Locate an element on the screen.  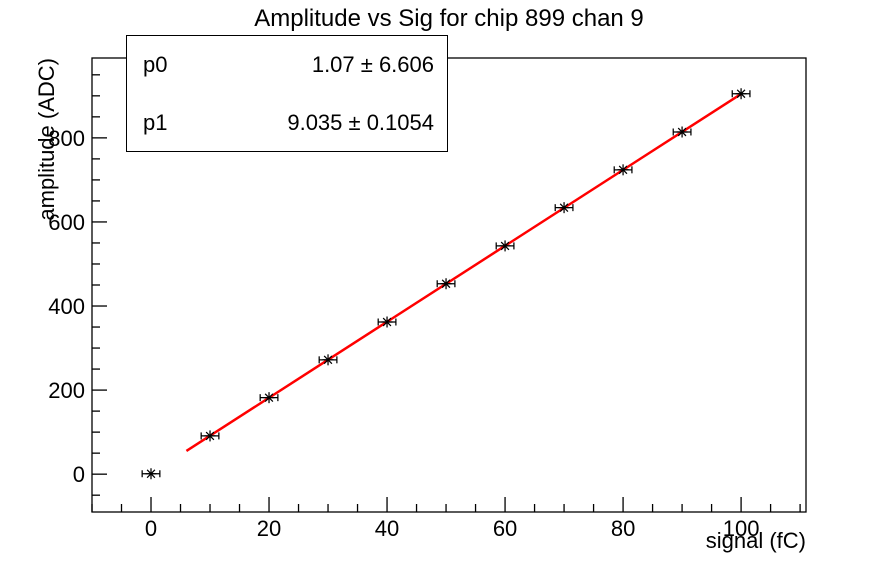
y-tick-label: 800 is located at coordinates (66, 138).